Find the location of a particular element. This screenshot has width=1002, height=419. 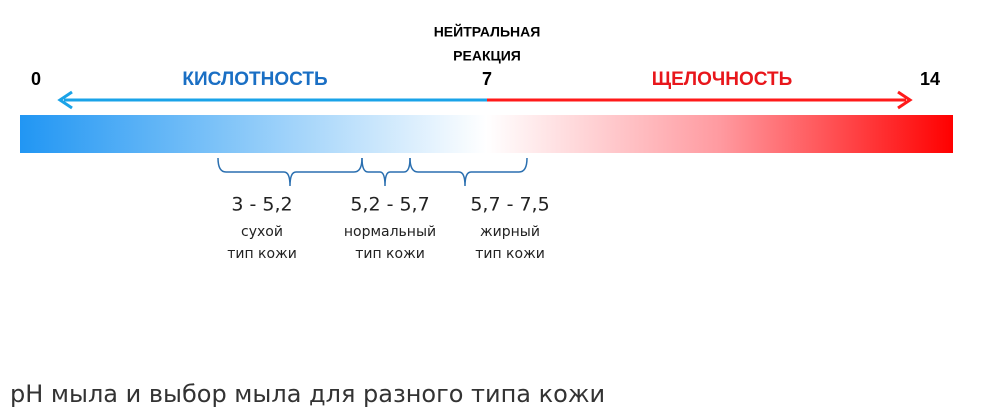

arrows is located at coordinates (485, 100).